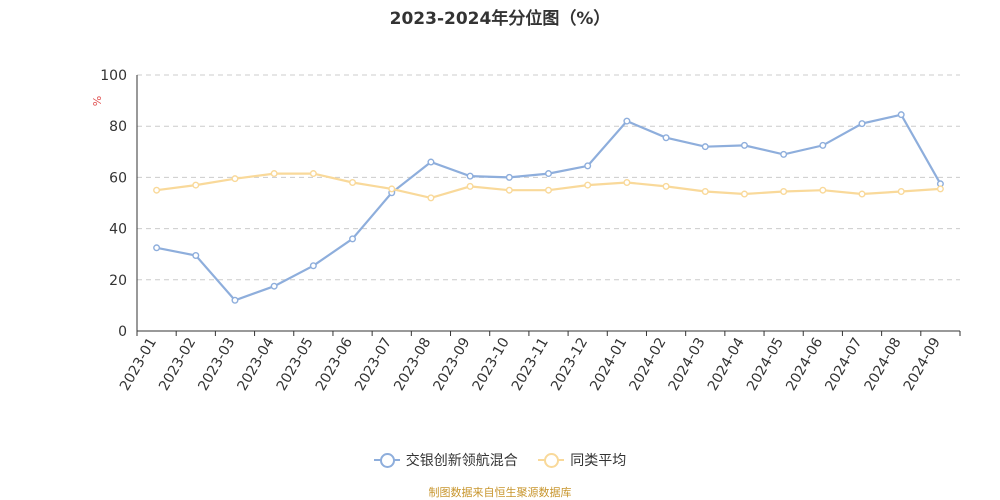 Image resolution: width=1000 pixels, height=500 pixels. Describe the element at coordinates (500, 19) in the screenshot. I see `chart-title: 2023-2024年分位图（%）` at that location.